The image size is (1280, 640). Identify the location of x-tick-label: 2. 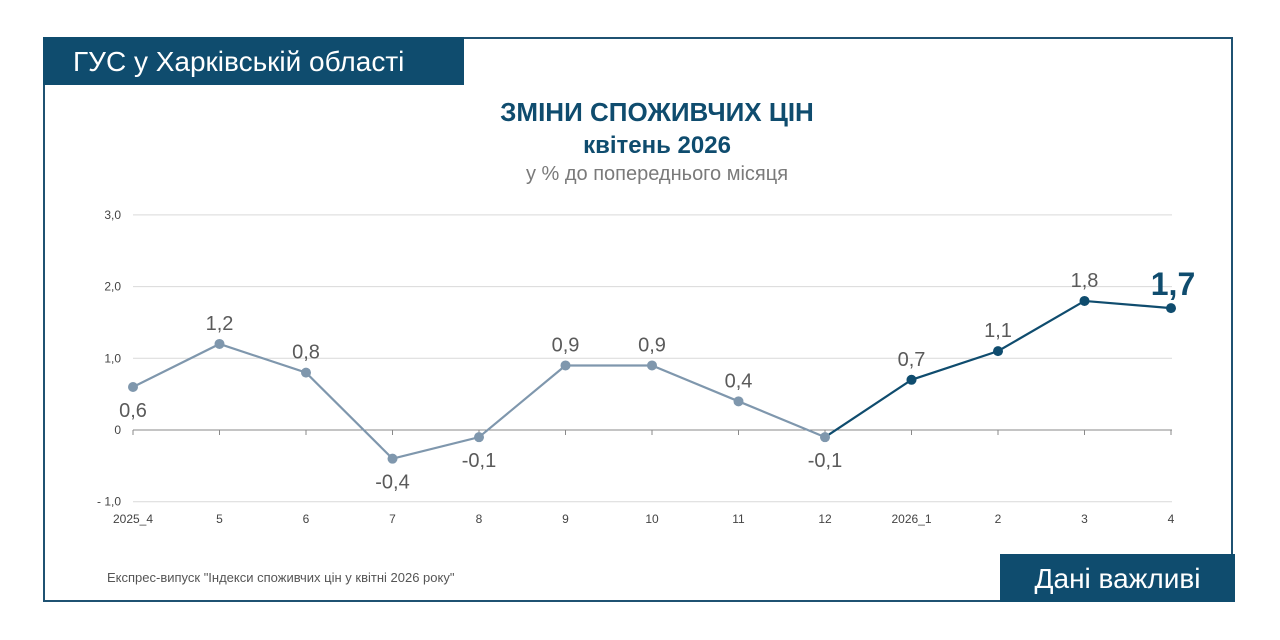
(998, 519).